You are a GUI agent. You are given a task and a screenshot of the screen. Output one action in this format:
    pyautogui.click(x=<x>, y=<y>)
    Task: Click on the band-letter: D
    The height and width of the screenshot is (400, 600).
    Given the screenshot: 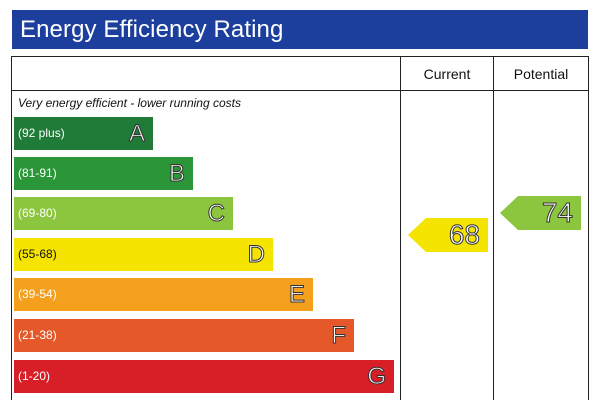 What is the action you would take?
    pyautogui.click(x=256, y=255)
    